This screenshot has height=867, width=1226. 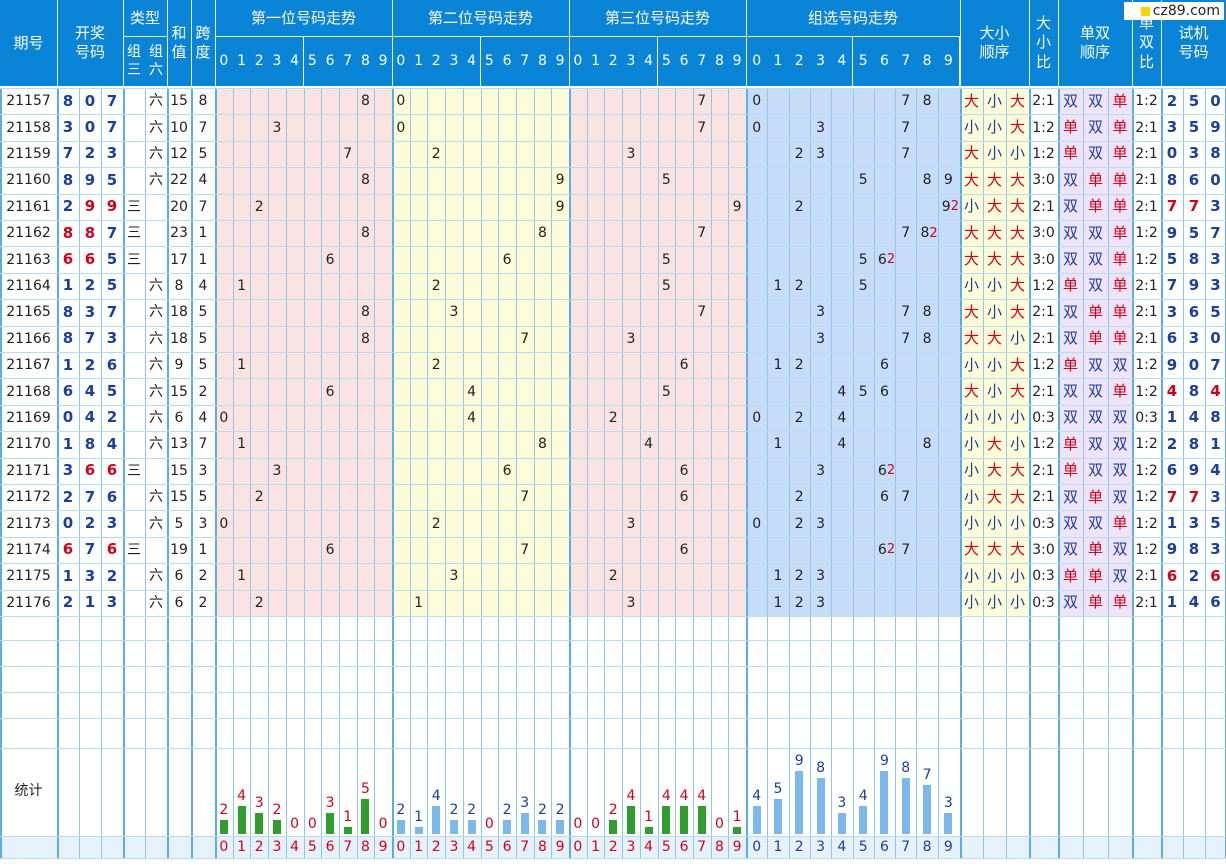 I want to click on sum-cell: 13, so click(x=179, y=444).